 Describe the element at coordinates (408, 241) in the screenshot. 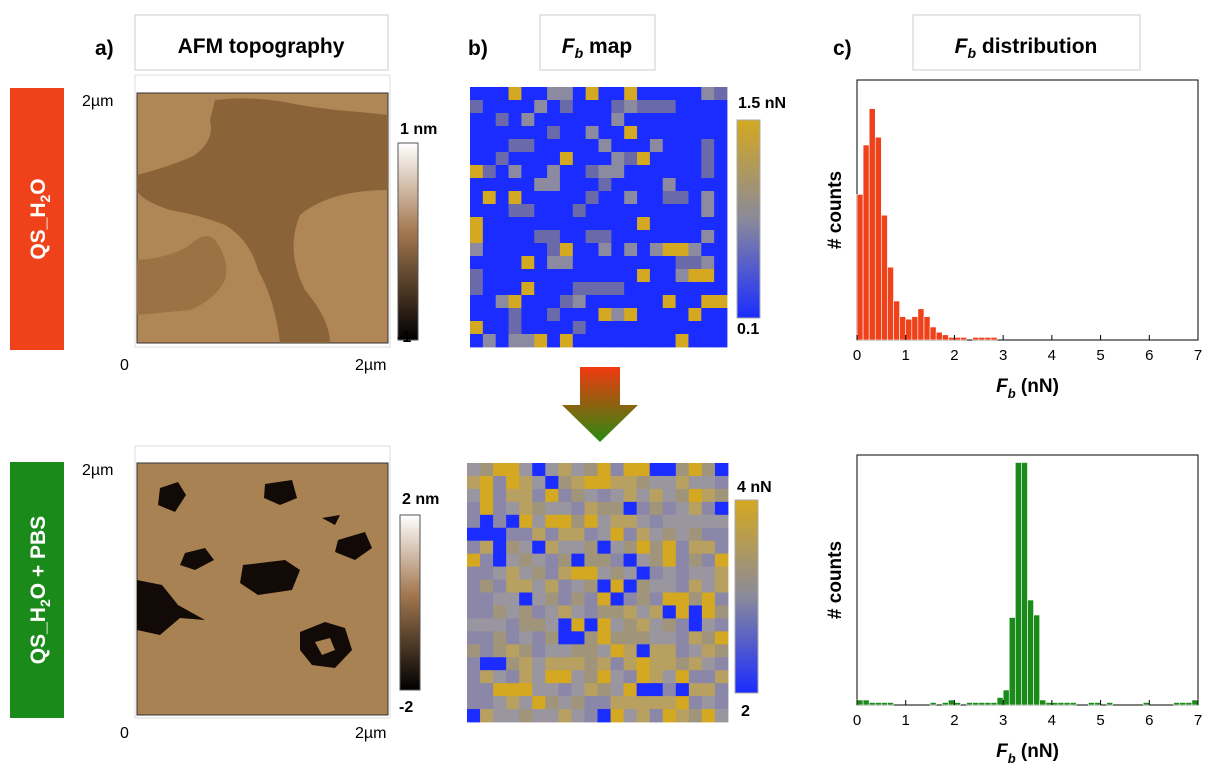

I see `colorbar` at that location.